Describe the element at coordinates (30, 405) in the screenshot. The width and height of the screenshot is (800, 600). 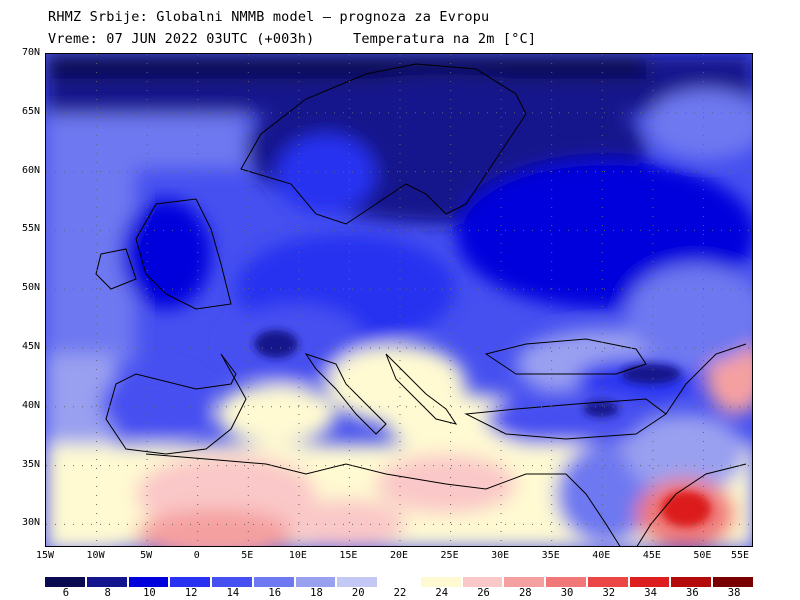
I see `lat-label: 40N` at that location.